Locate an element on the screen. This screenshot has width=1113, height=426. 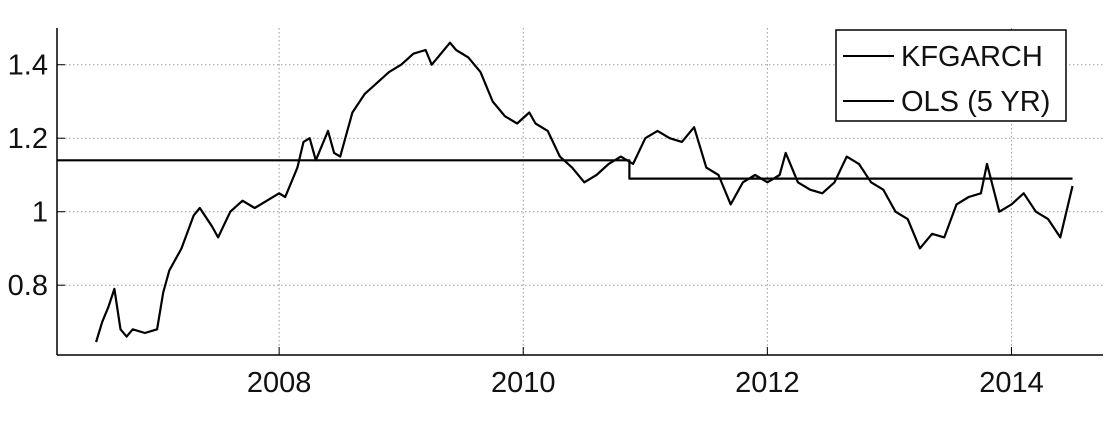
legend: KFGARCH OLS (5 YR) is located at coordinates (951, 75).